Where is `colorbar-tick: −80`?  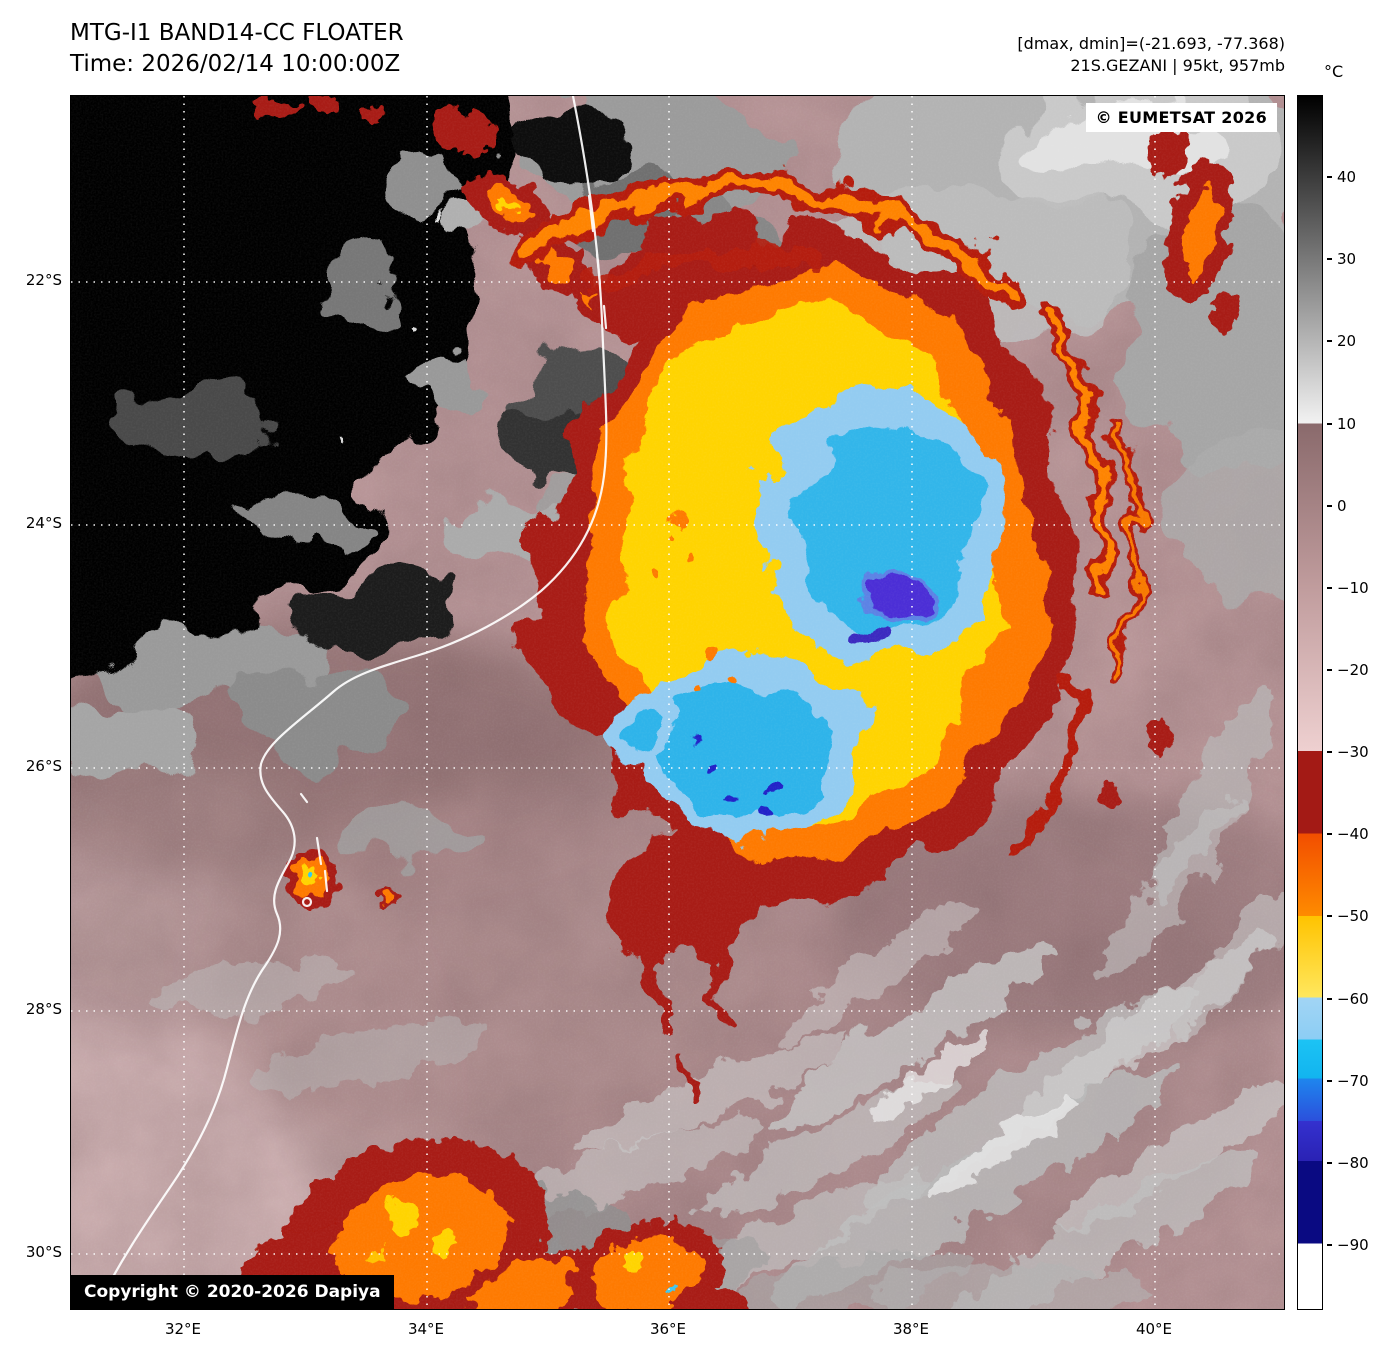 colorbar-tick: −80 is located at coordinates (1348, 1163).